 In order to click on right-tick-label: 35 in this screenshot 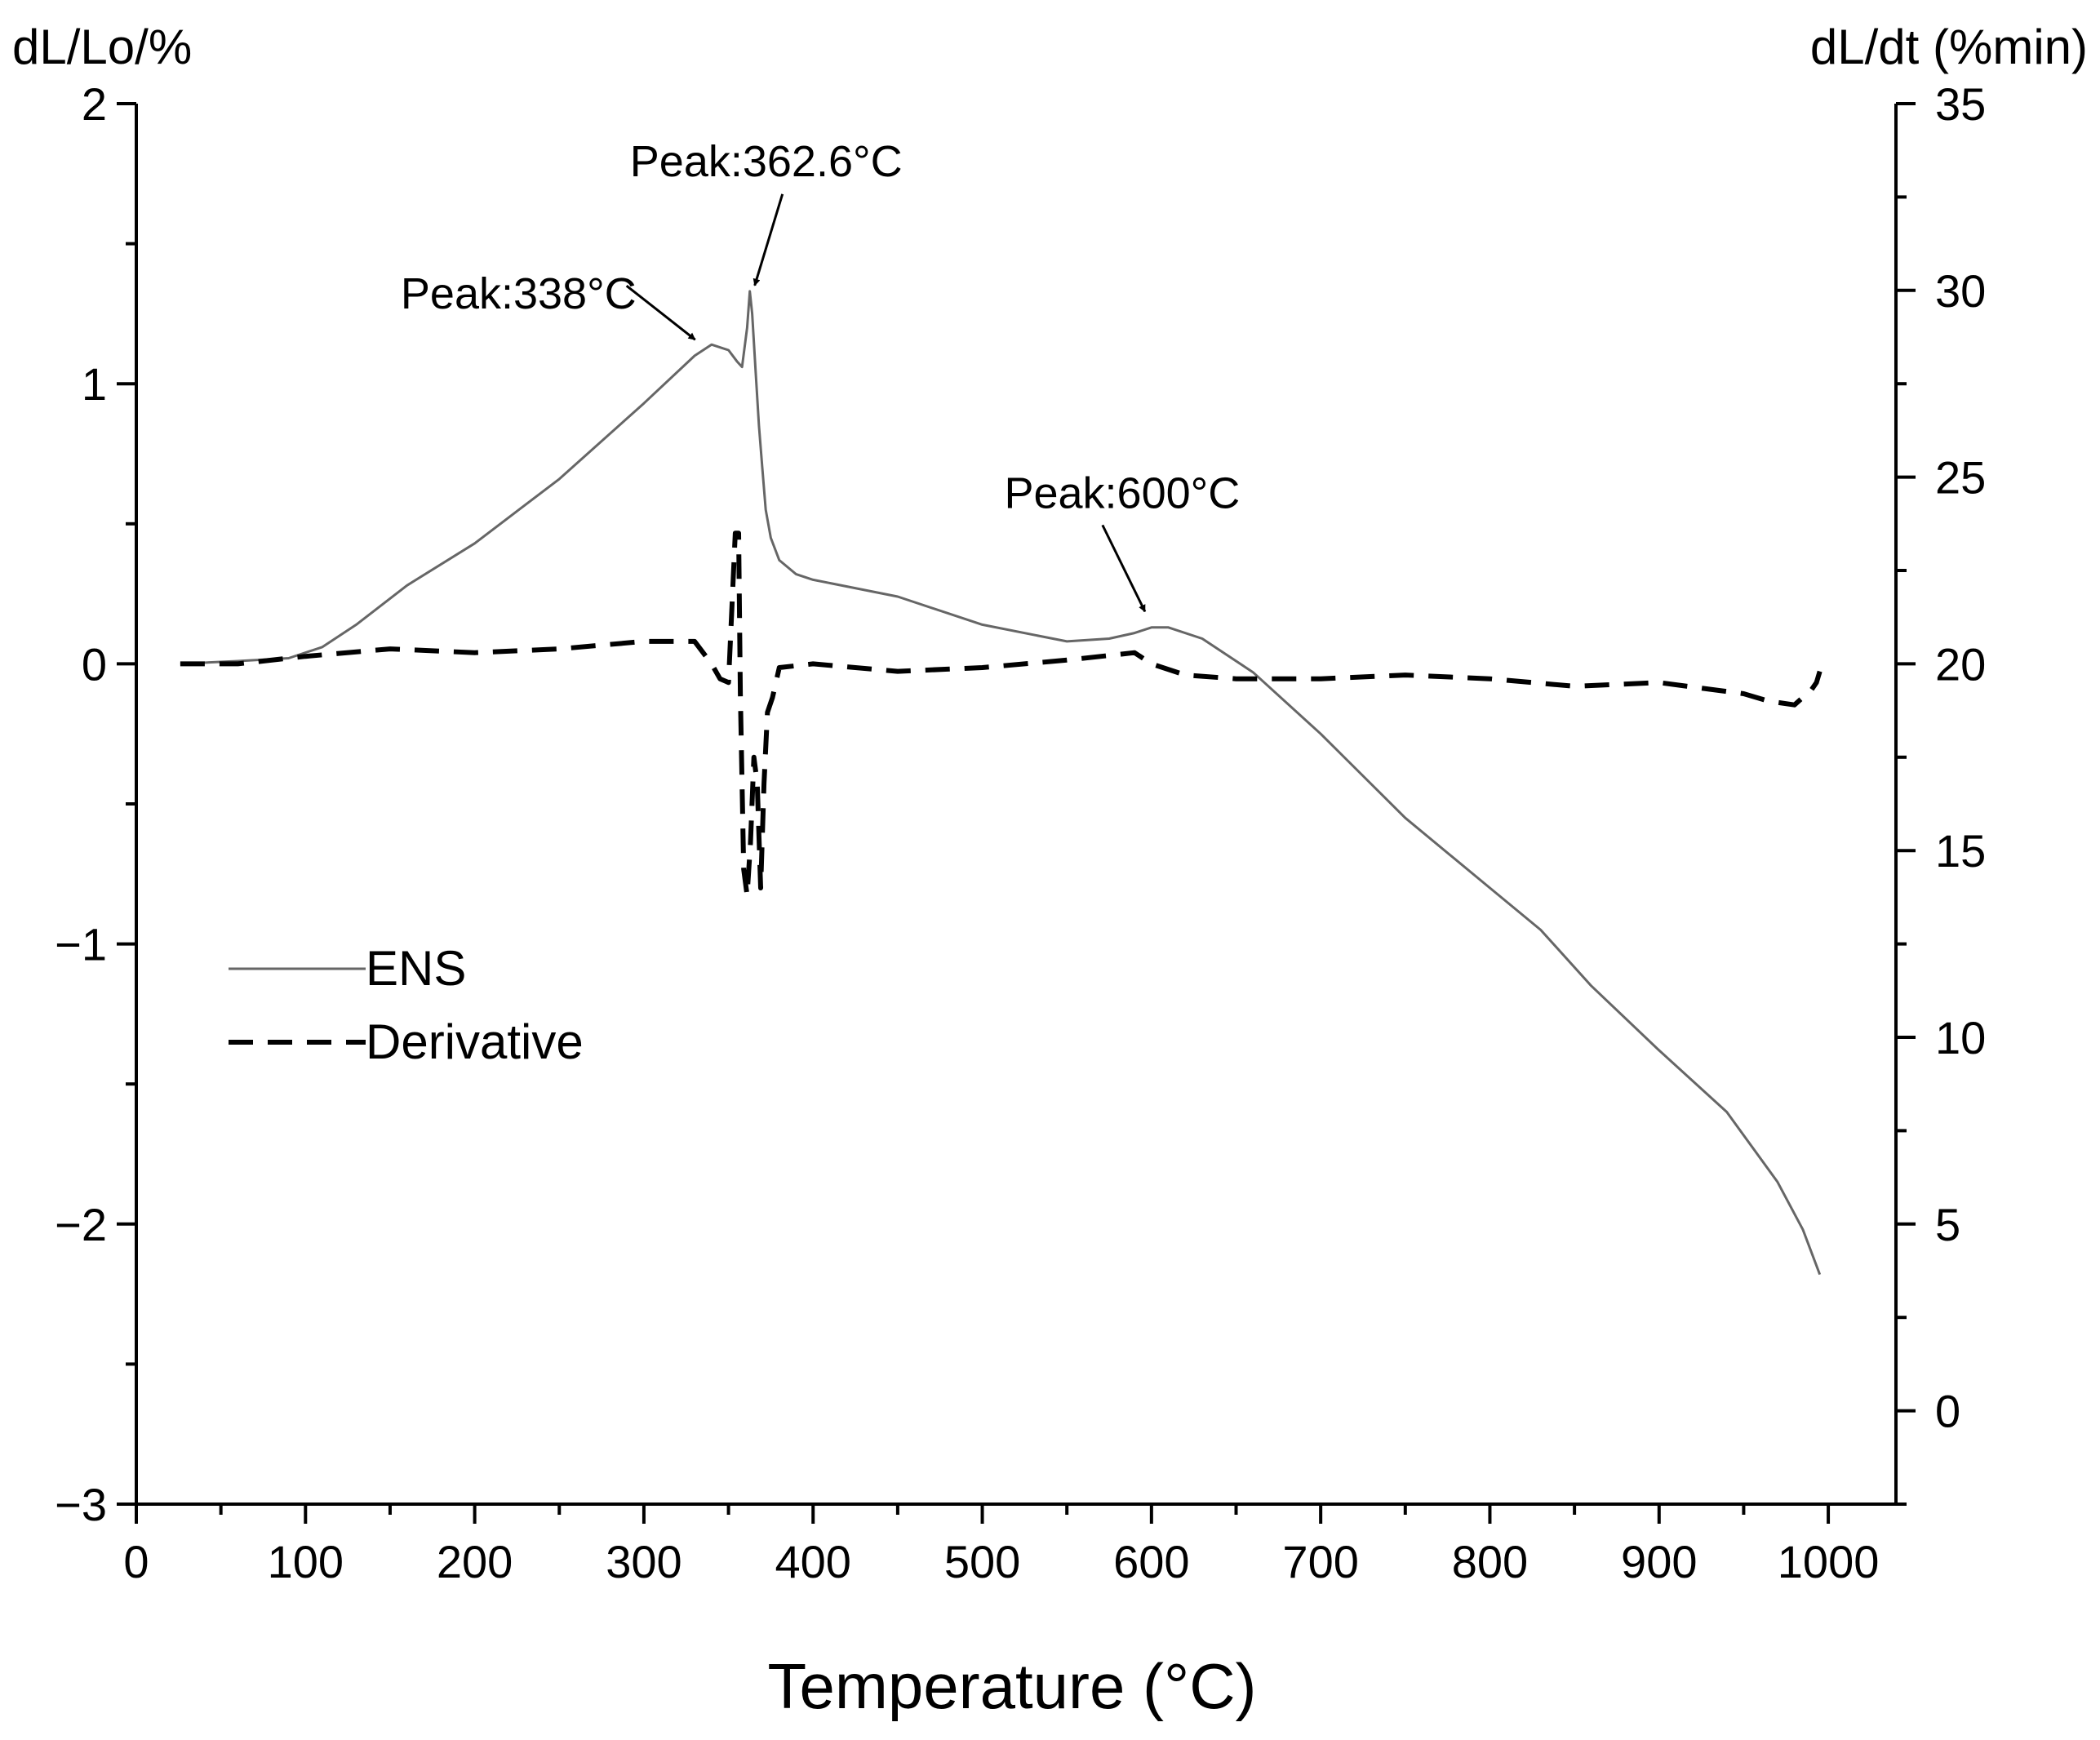, I will do `click(1960, 104)`.